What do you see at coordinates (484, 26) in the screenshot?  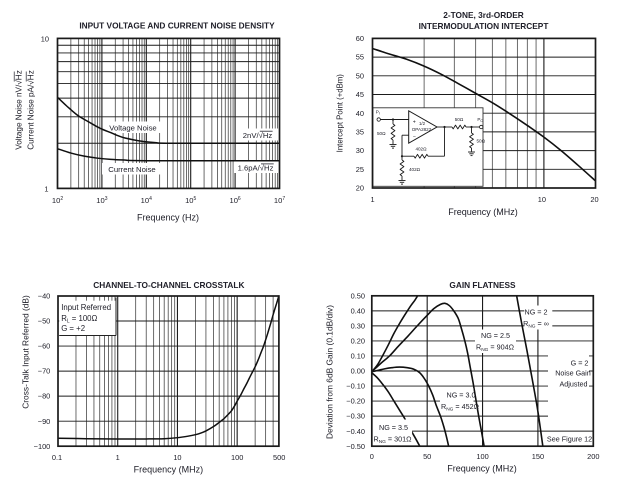 I see `svg-text: INTERMODULATION INTERCEPT` at bounding box center [484, 26].